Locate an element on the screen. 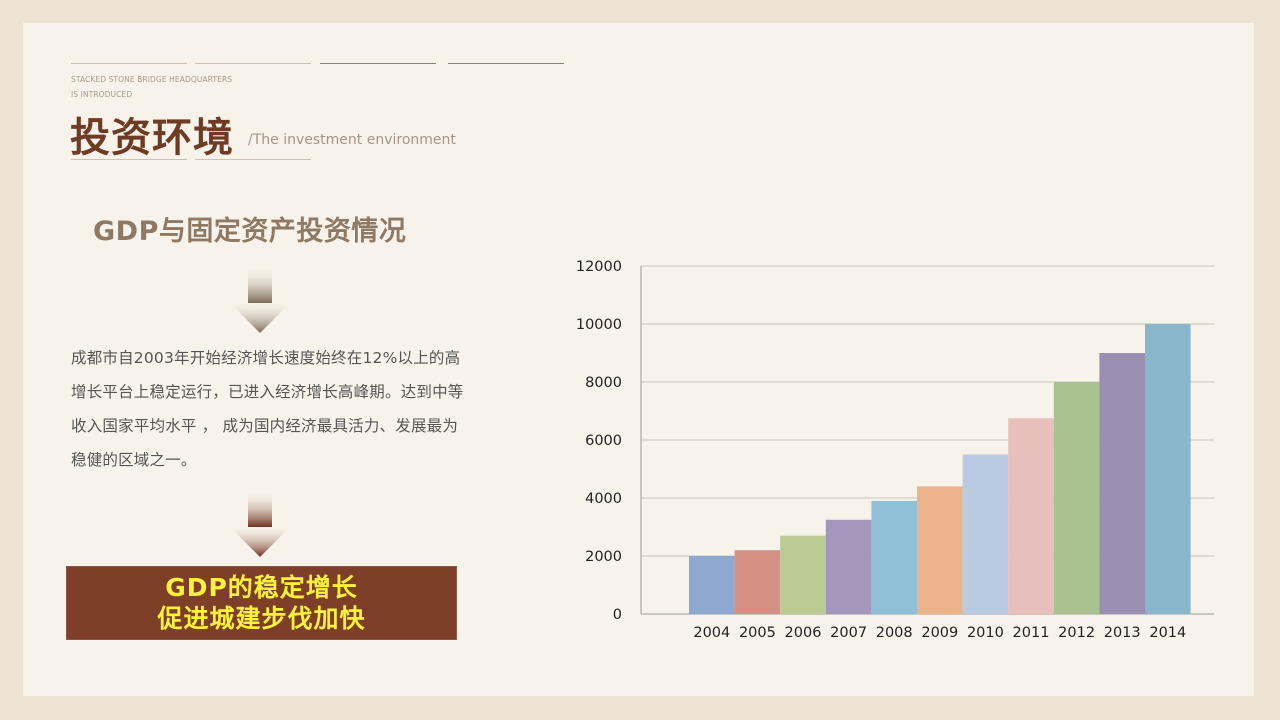 The height and width of the screenshot is (720, 1280). section-heading: GDP与固定资产投资情况 is located at coordinates (250, 231).